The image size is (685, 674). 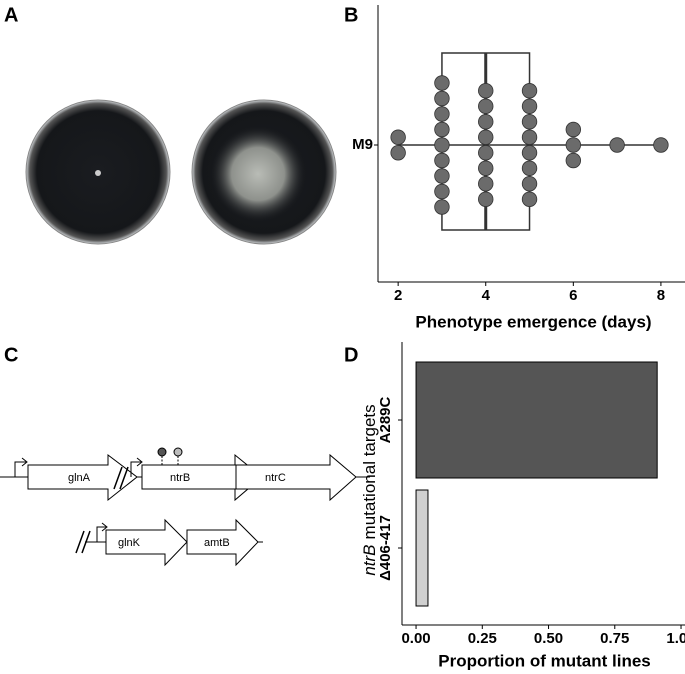 What do you see at coordinates (415, 638) in the screenshot?
I see `x-tick-label: 0.00` at bounding box center [415, 638].